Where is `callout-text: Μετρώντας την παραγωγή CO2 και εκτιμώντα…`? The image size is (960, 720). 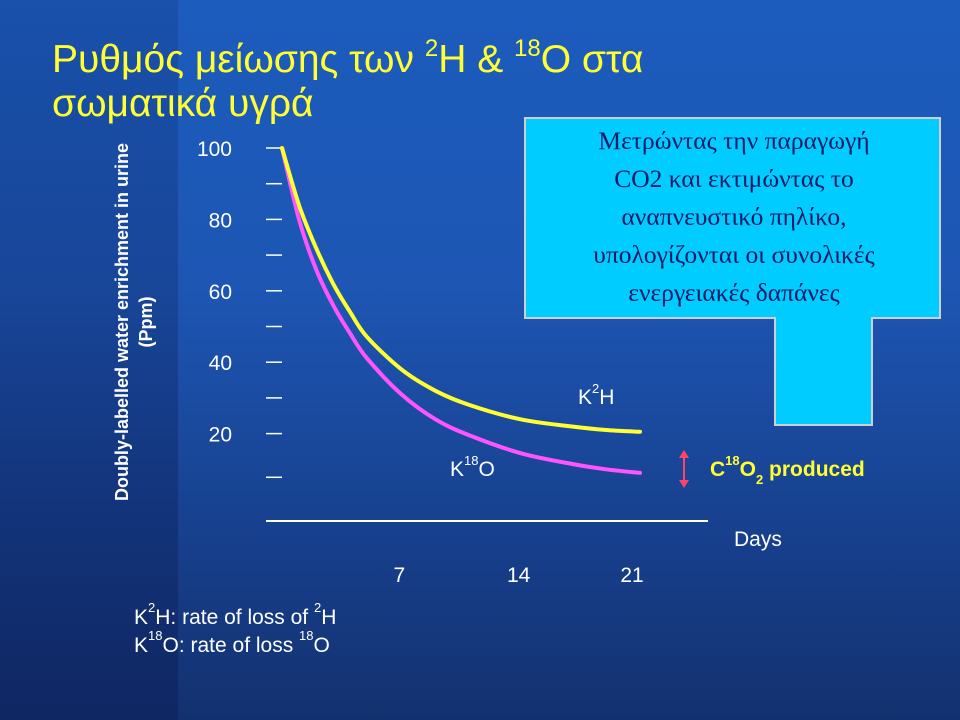 callout-text: Μετρώντας την παραγωγή CO2 και εκτιμώντα… is located at coordinates (734, 217).